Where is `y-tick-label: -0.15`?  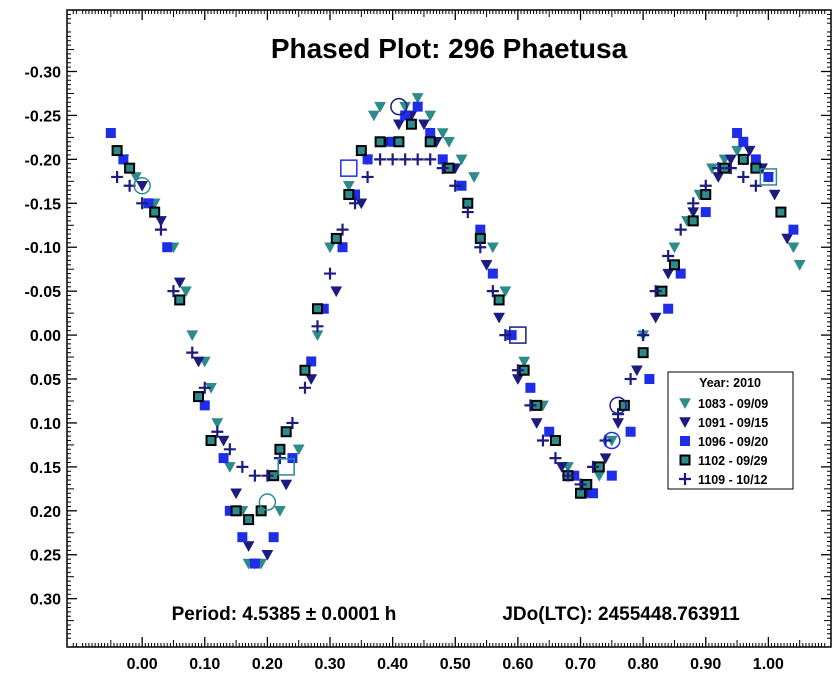 y-tick-label: -0.15 is located at coordinates (43, 204).